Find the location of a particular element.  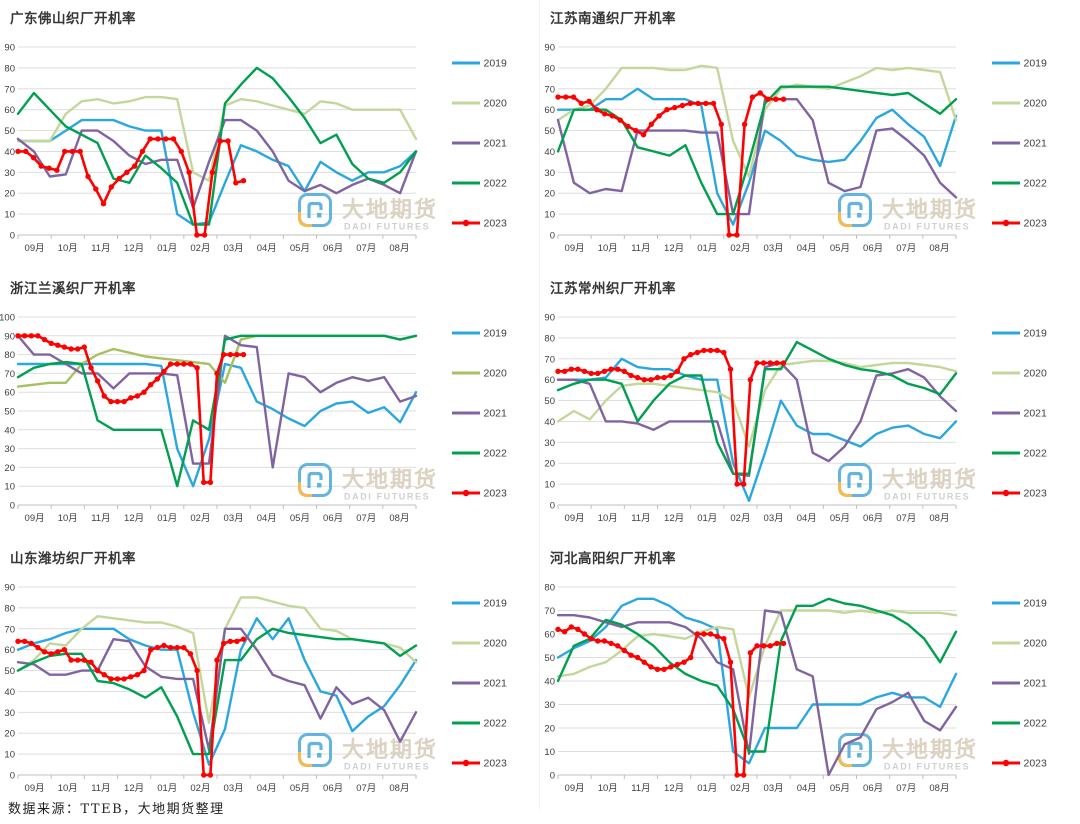

x-tick-label: 04月 is located at coordinates (807, 518).